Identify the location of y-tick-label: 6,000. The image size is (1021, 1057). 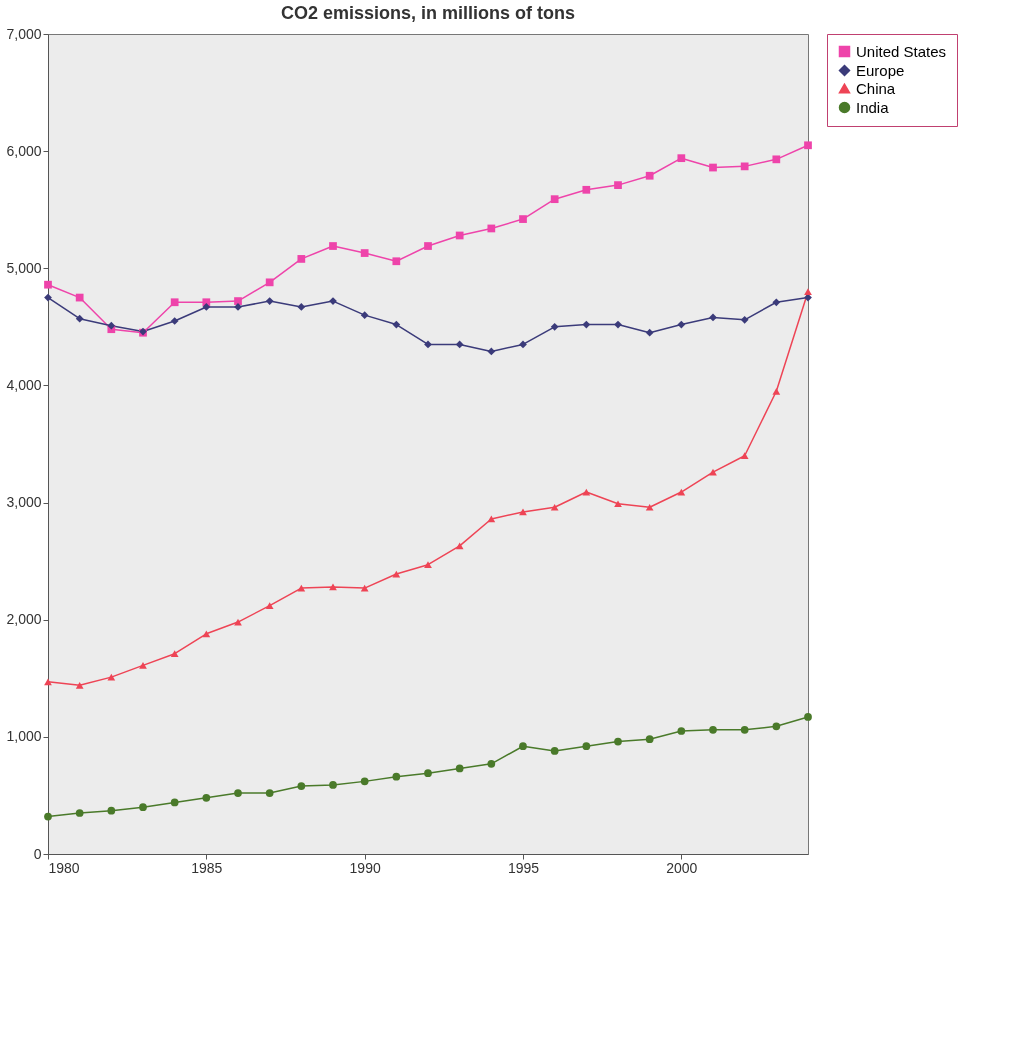
(24, 150).